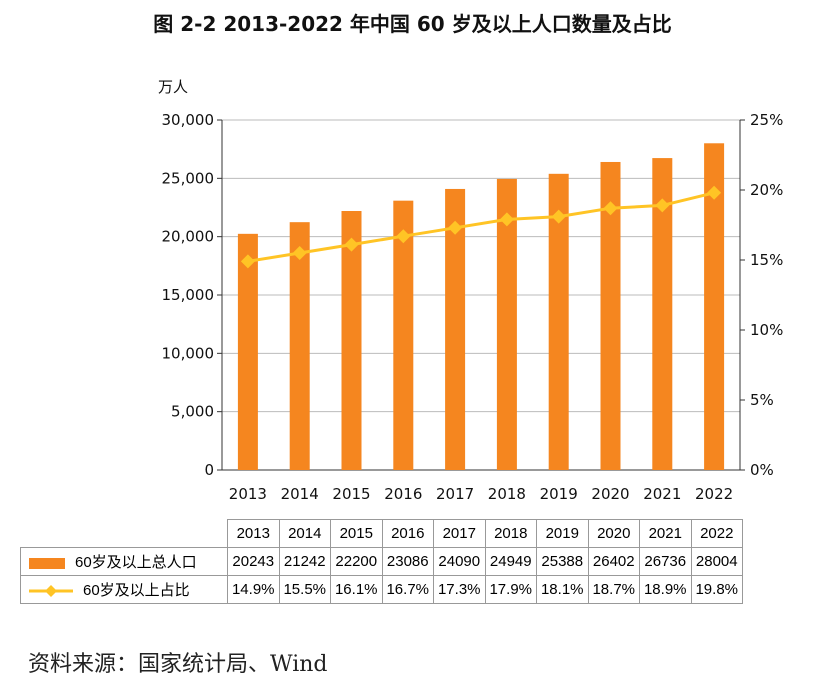  What do you see at coordinates (248, 494) in the screenshot?
I see `x-tick-label: 2013` at bounding box center [248, 494].